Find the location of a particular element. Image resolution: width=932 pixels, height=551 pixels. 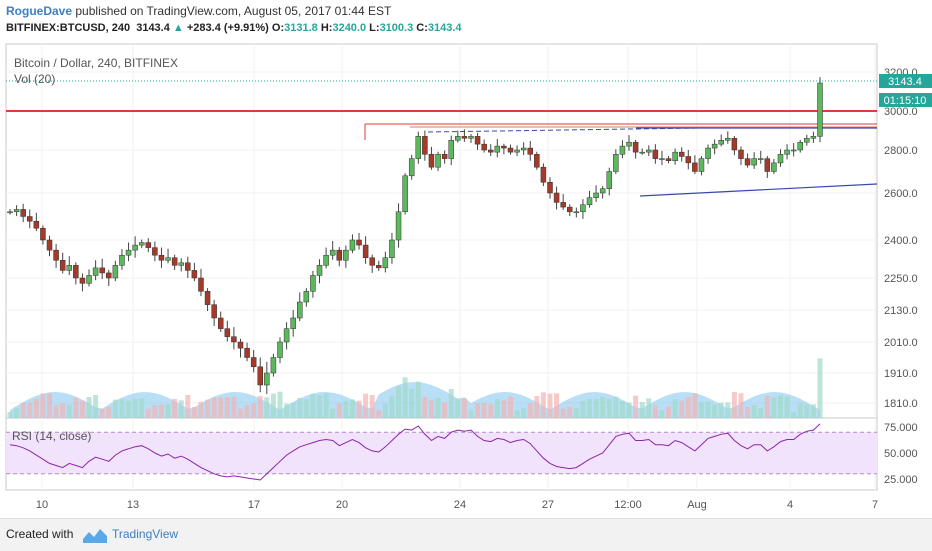

x-tick-9: 7 is located at coordinates (875, 505).